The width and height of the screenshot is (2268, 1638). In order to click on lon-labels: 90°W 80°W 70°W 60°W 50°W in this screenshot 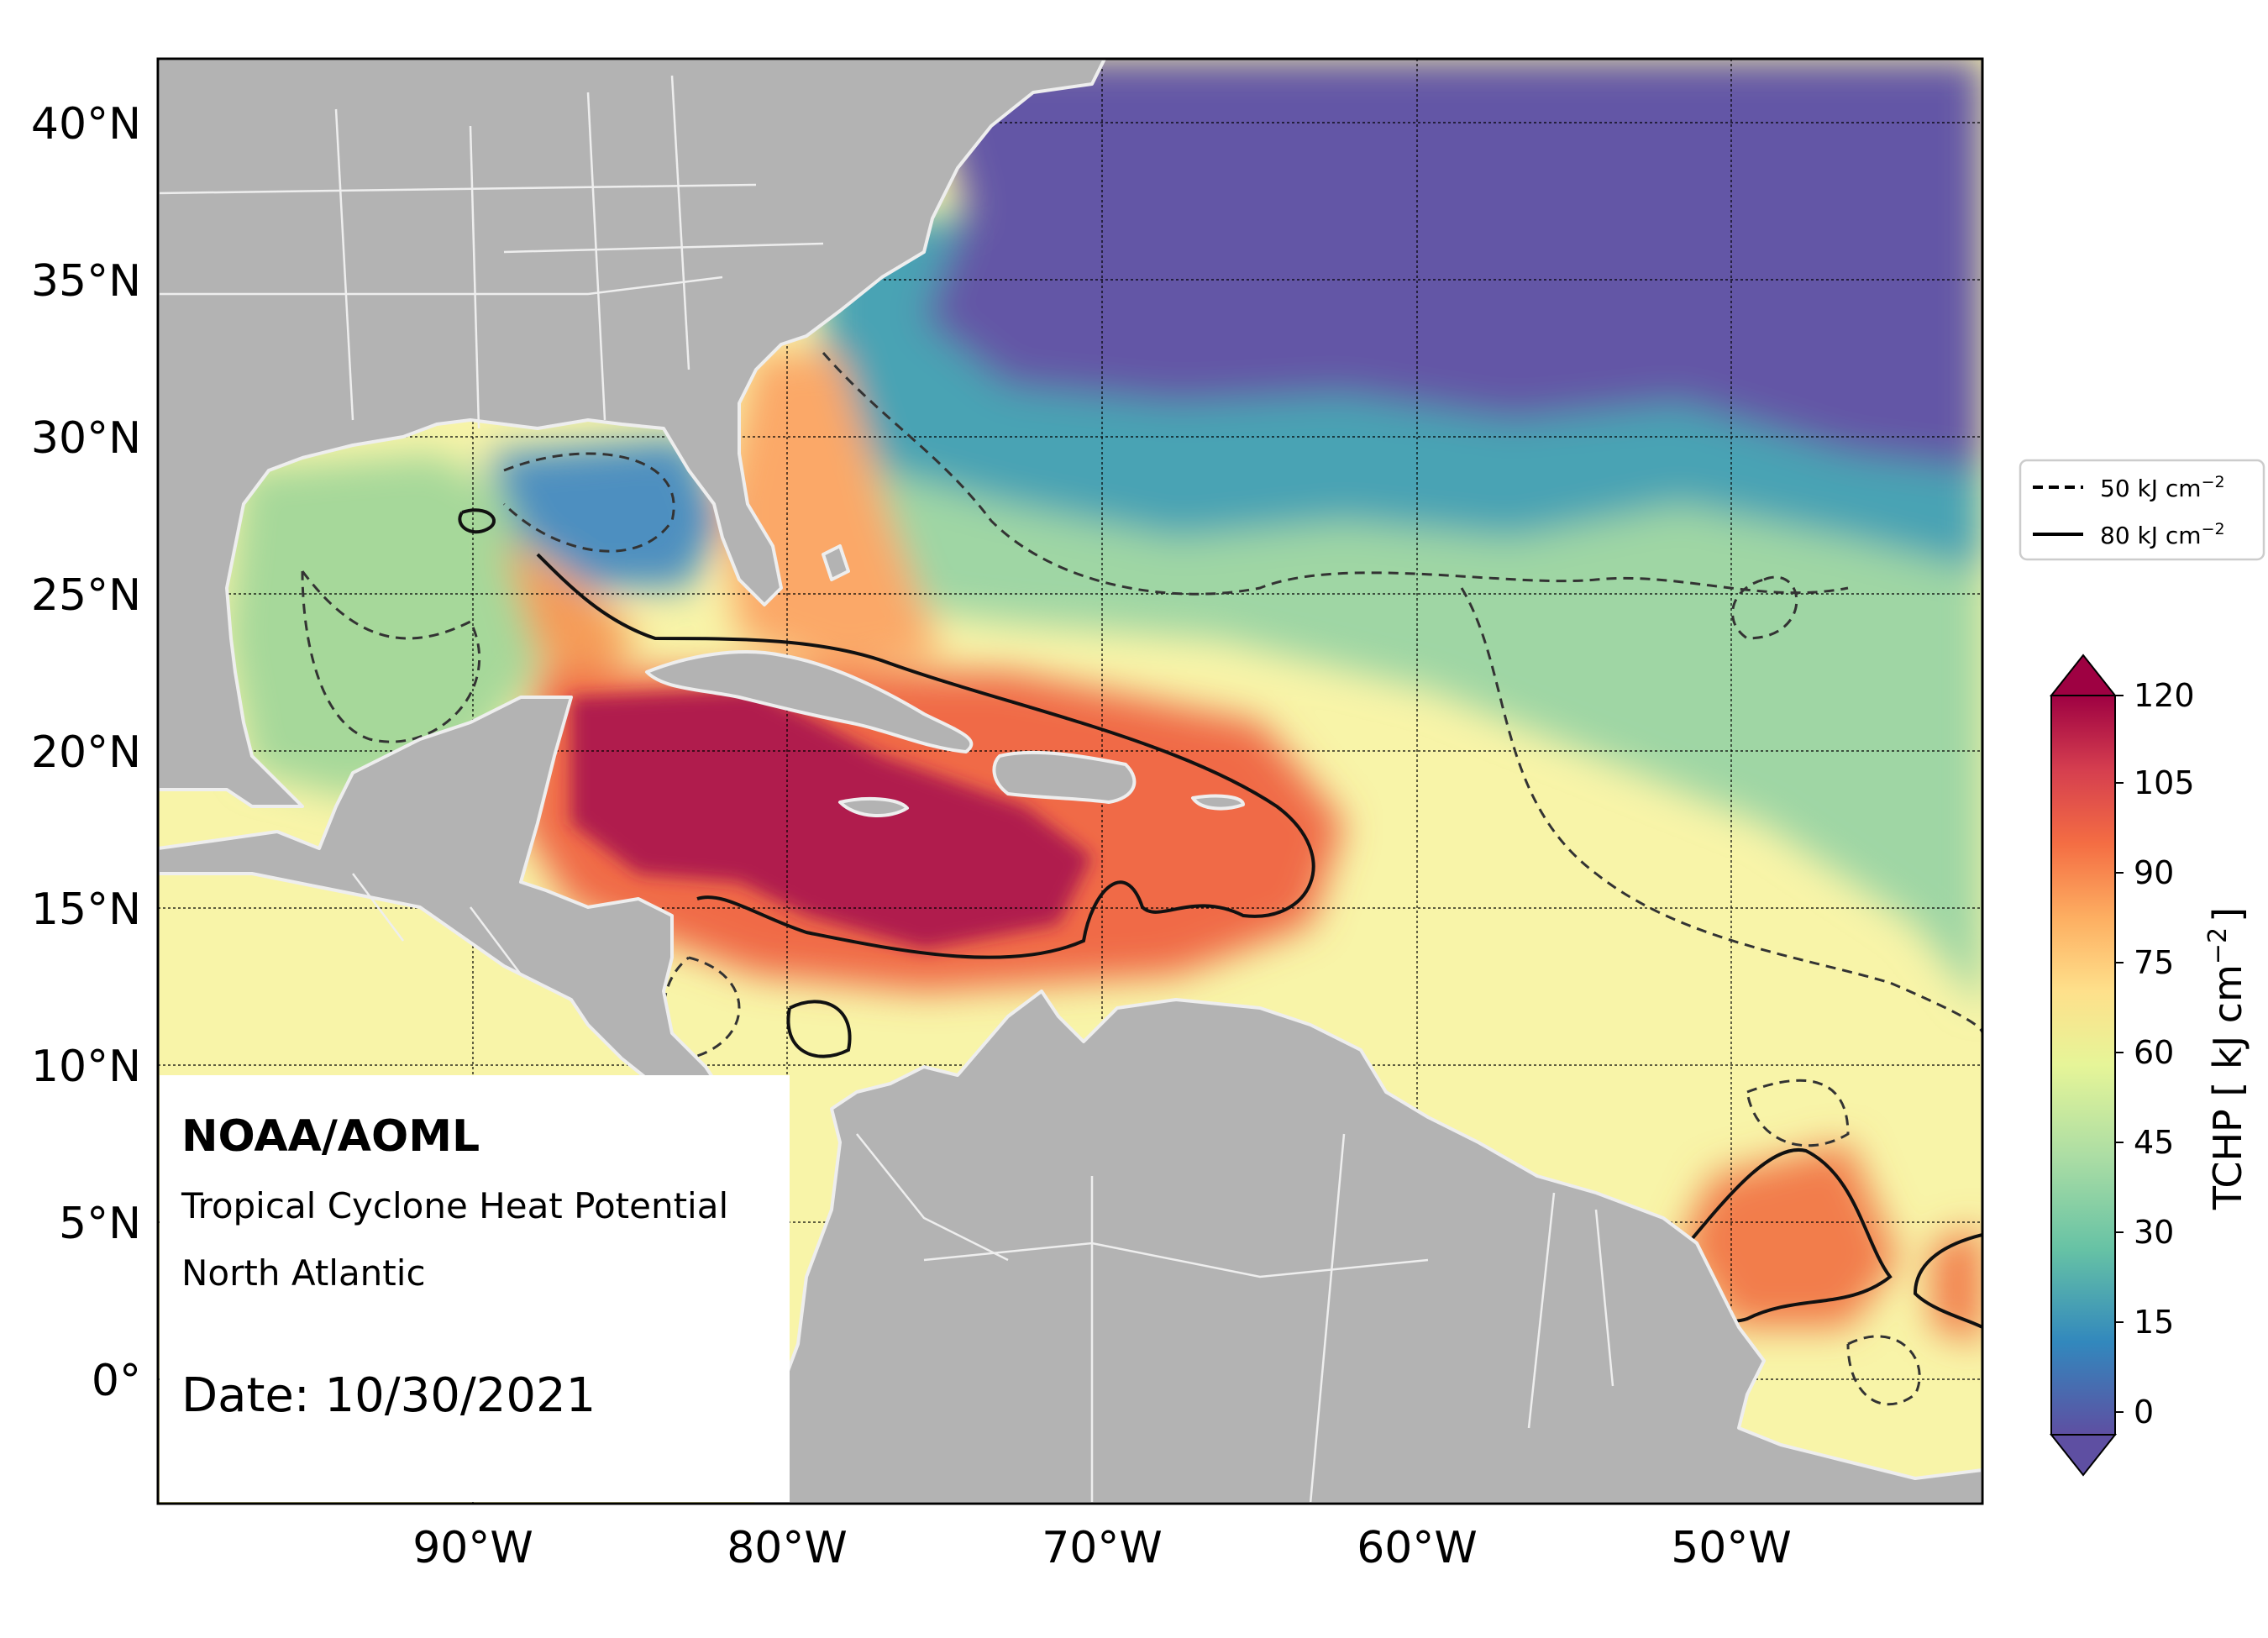, I will do `click(1102, 1548)`.